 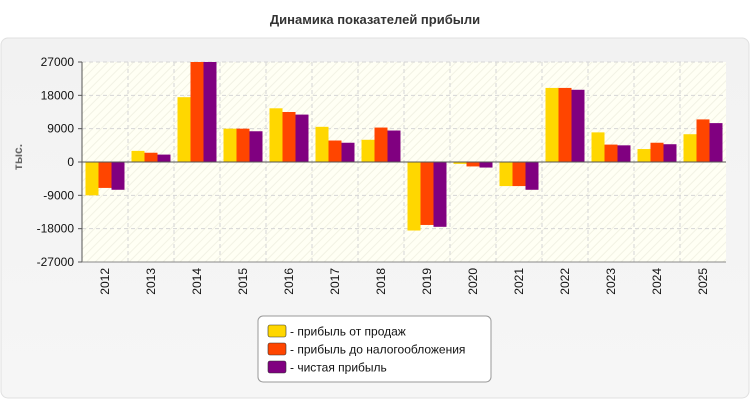 What do you see at coordinates (56, 162) in the screenshot?
I see `y-tick-labels: 27000 18000 9000 0 -9000 -18000 -27000` at bounding box center [56, 162].